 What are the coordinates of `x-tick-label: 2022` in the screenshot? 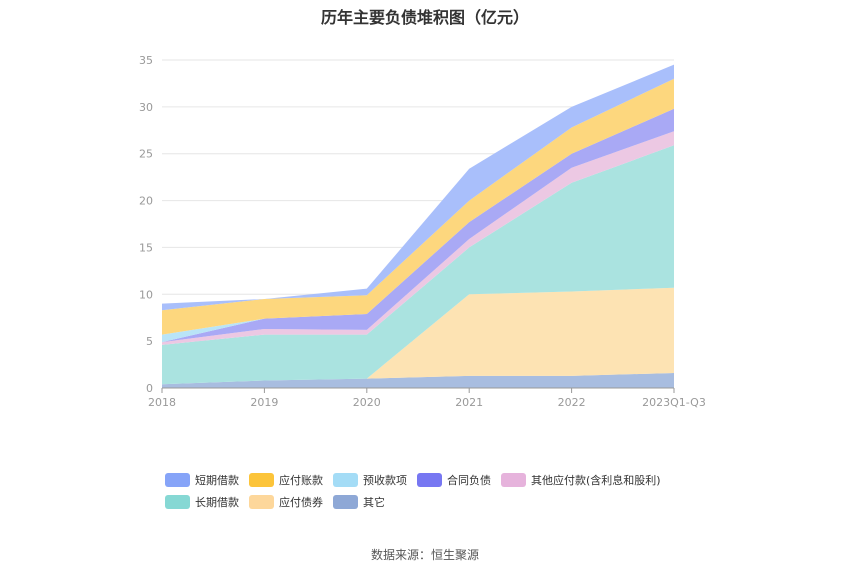 It's located at (572, 402).